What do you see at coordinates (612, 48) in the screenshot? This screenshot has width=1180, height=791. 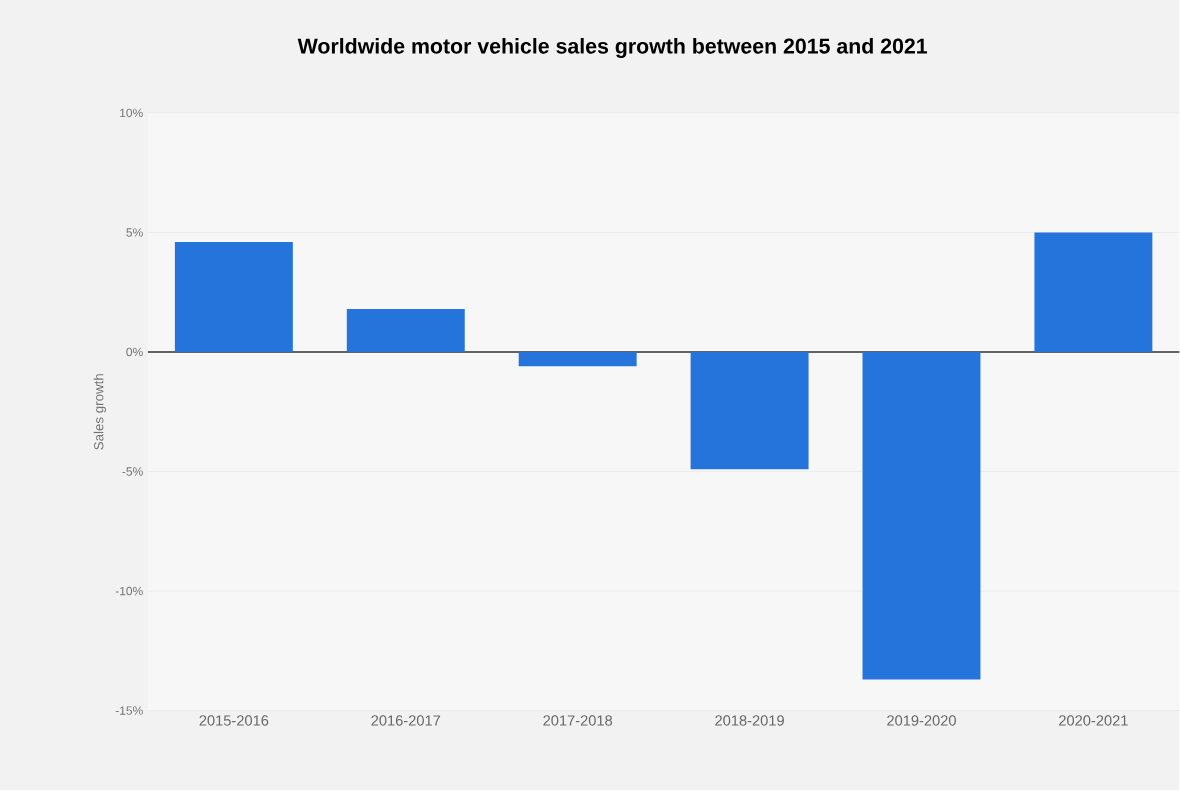 I see `chart-title: Worldwide motor vehicle sales growth between 2015 and 2021` at bounding box center [612, 48].